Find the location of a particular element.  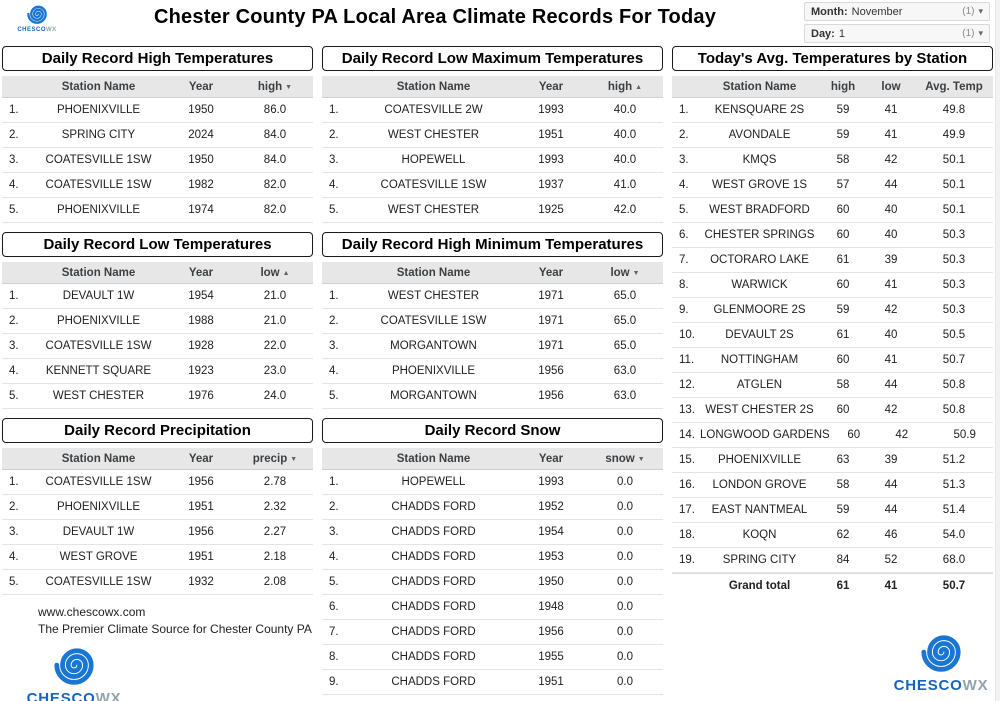

table-row: 3. COATESVILLE 1SW 1928 22.0 is located at coordinates (157, 346).